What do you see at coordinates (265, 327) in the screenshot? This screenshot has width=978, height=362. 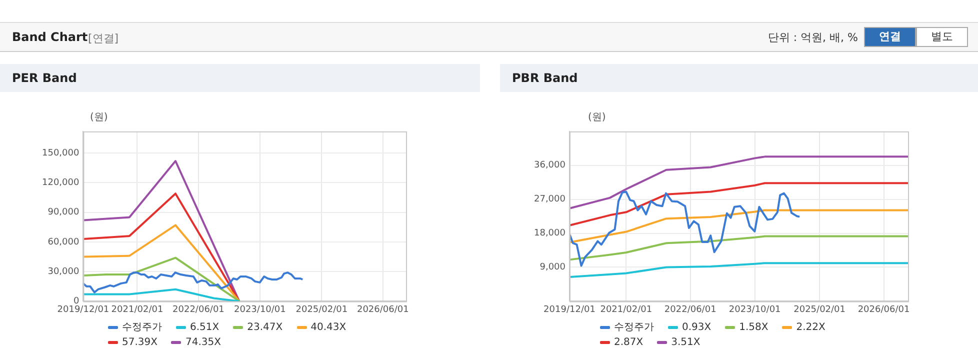 I see `legend-label: 23.47X` at bounding box center [265, 327].